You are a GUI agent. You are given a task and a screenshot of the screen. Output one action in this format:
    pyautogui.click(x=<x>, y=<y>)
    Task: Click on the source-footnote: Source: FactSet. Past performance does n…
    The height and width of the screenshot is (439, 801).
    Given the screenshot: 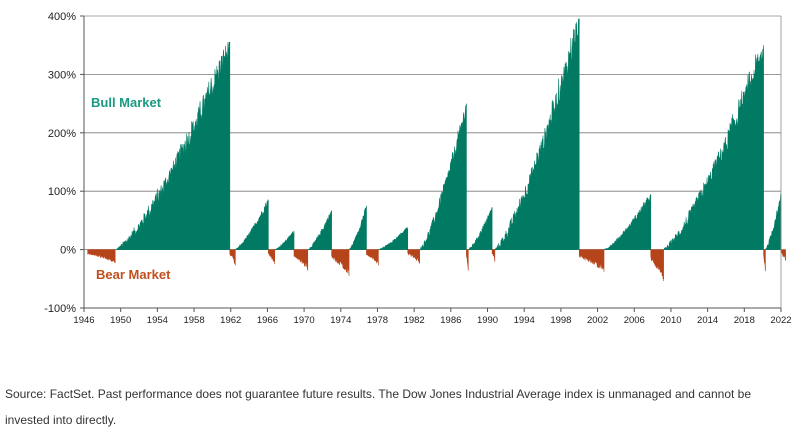 What is the action you would take?
    pyautogui.click(x=378, y=407)
    